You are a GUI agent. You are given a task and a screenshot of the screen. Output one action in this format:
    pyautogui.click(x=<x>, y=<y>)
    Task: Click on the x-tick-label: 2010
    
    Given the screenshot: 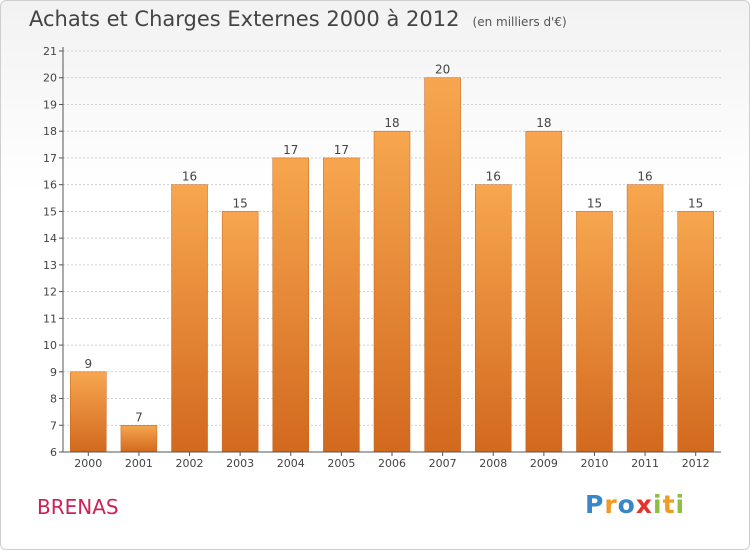 What is the action you would take?
    pyautogui.click(x=594, y=463)
    